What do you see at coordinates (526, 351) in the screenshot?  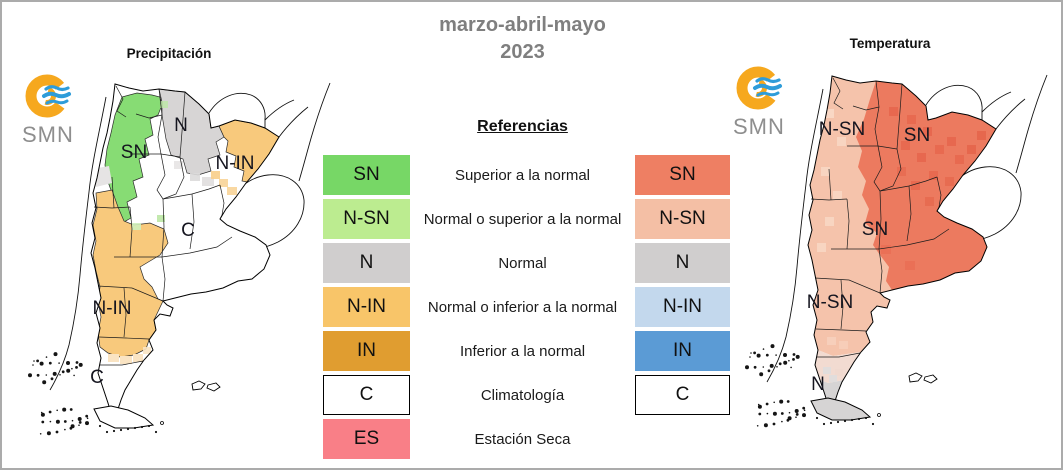 I see `legend-row-in: IN Inferior a la normal IN` at bounding box center [526, 351].